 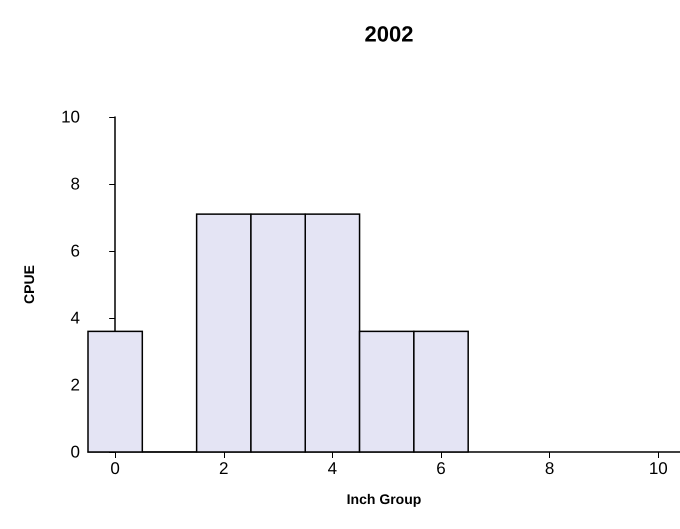 I want to click on x-tick-label: 4, so click(x=333, y=468).